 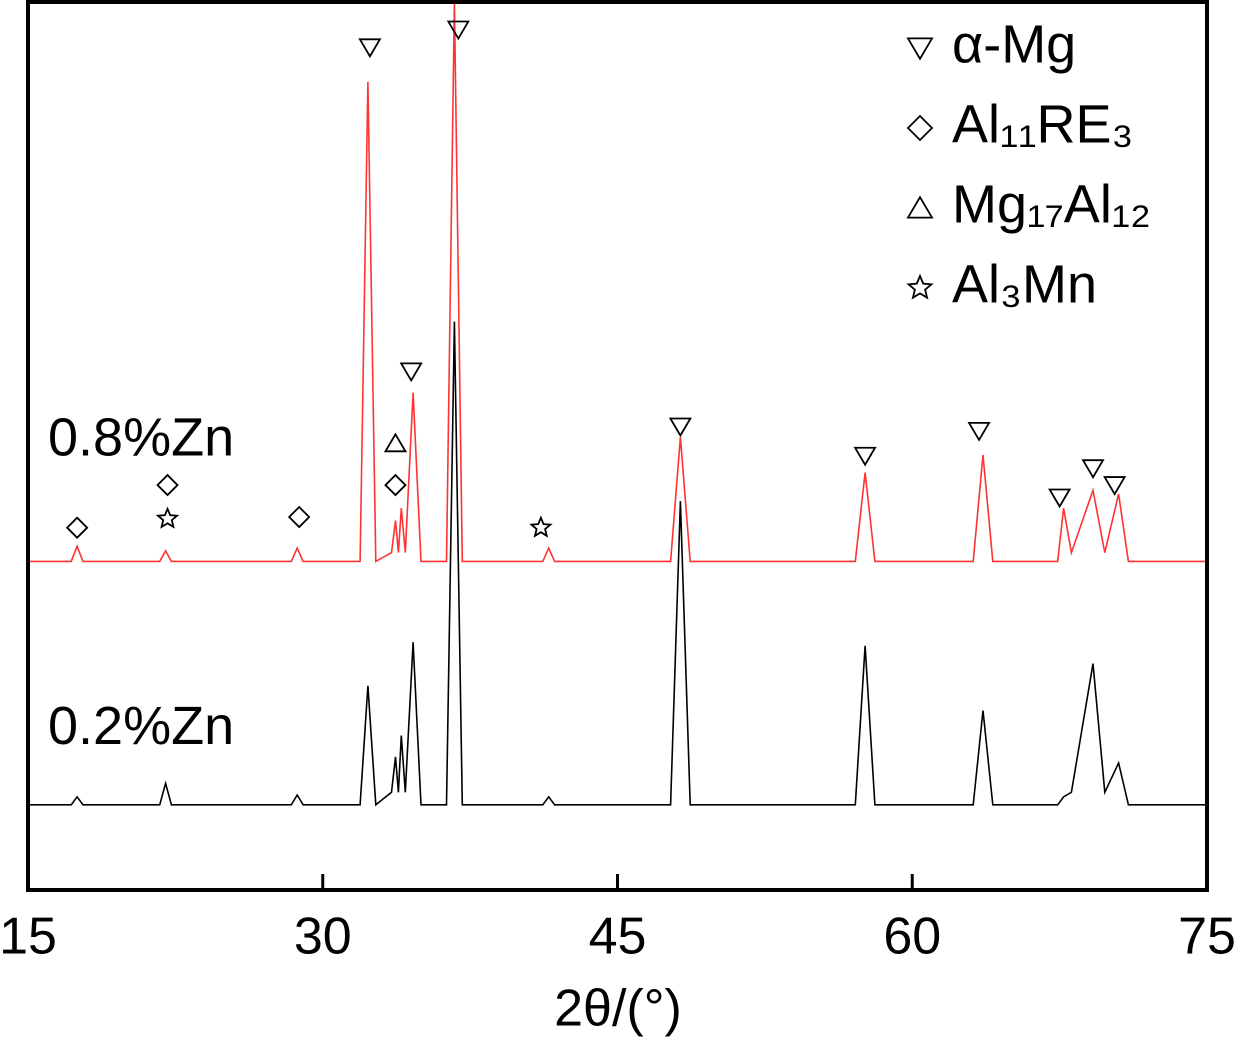 I want to click on x-tick-label: 60, so click(x=912, y=937).